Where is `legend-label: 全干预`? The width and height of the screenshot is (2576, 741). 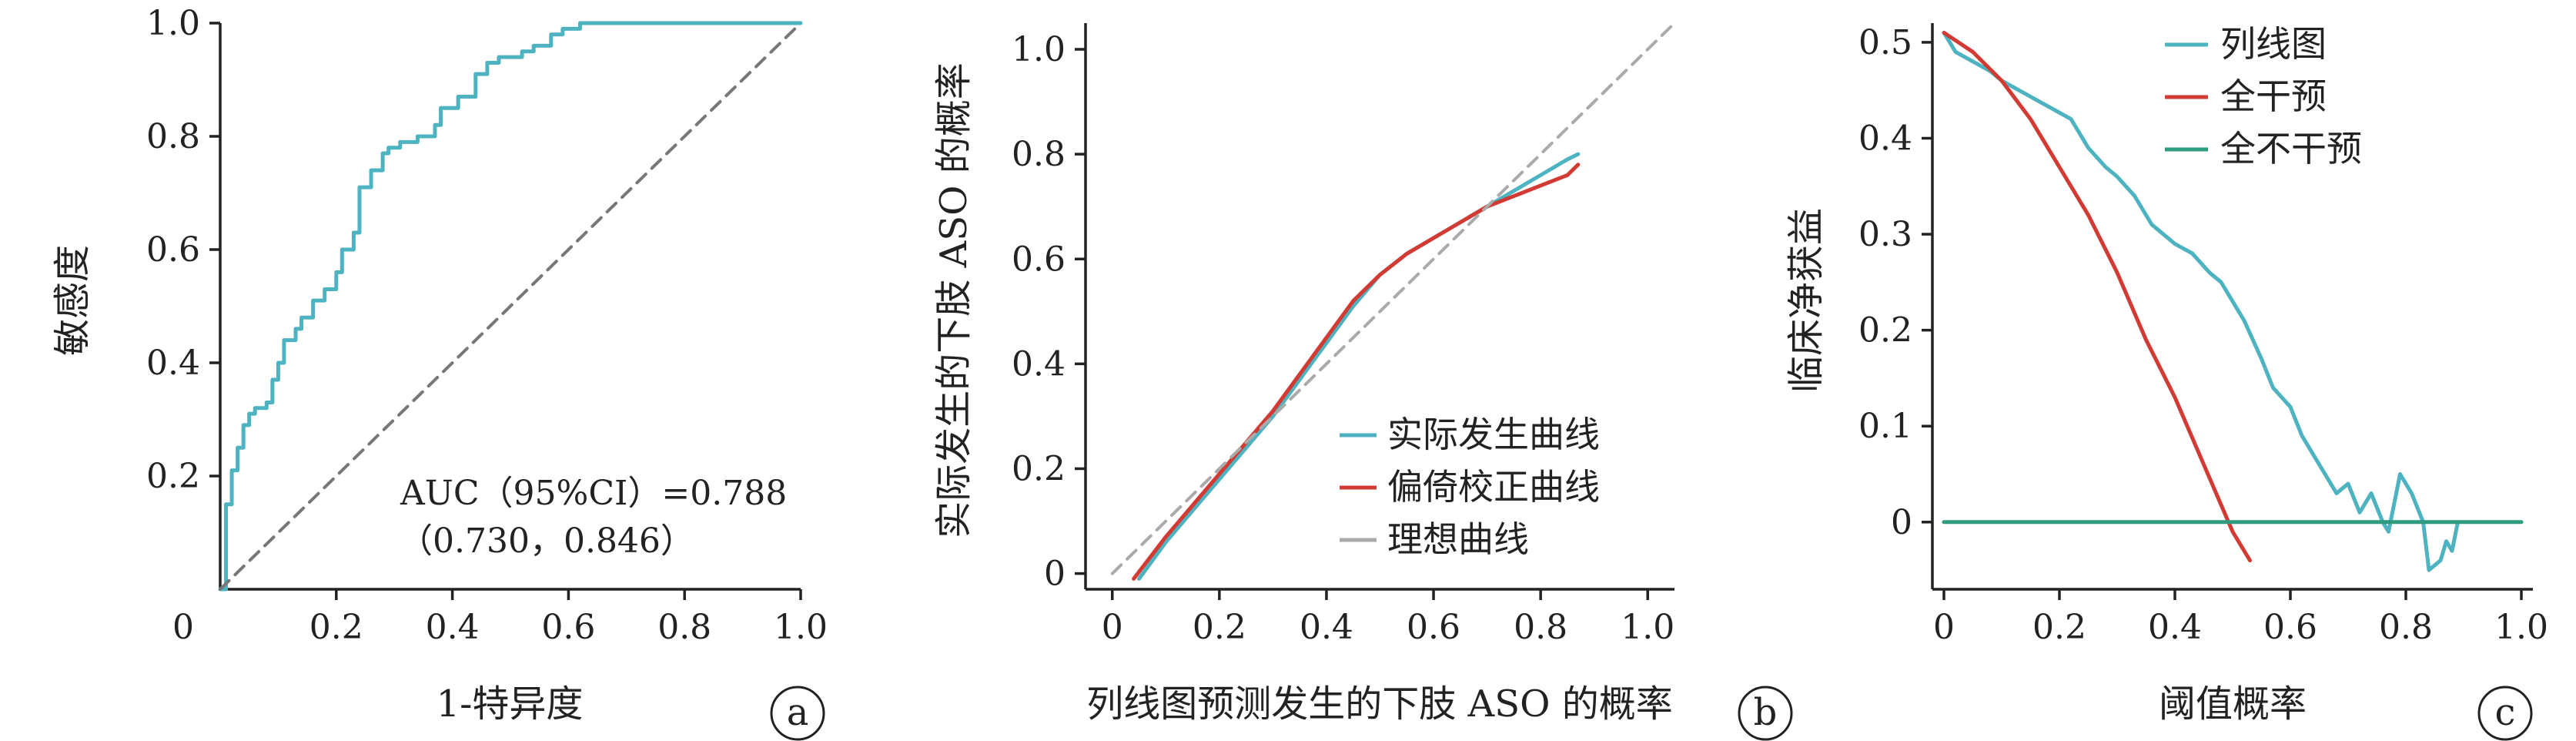 legend-label: 全干预 is located at coordinates (2274, 96).